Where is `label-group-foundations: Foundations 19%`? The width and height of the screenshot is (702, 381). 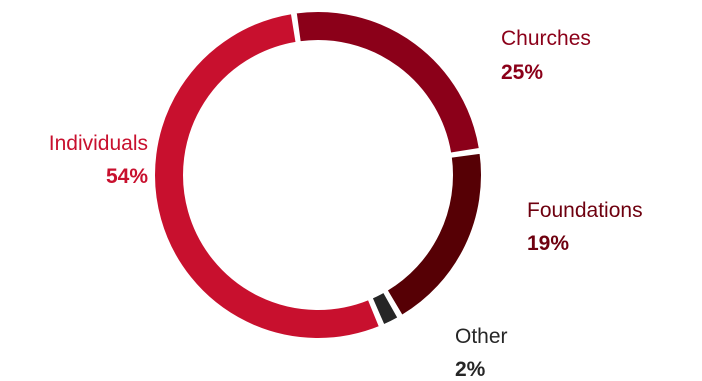 label-group-foundations: Foundations 19% is located at coordinates (585, 227).